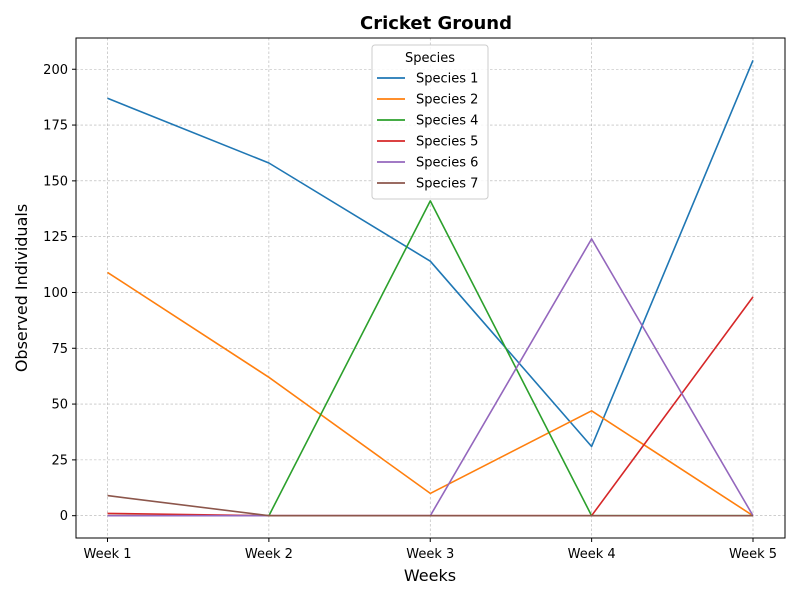 The height and width of the screenshot is (604, 800). What do you see at coordinates (592, 554) in the screenshot?
I see `x-tick-label: Week 4` at bounding box center [592, 554].